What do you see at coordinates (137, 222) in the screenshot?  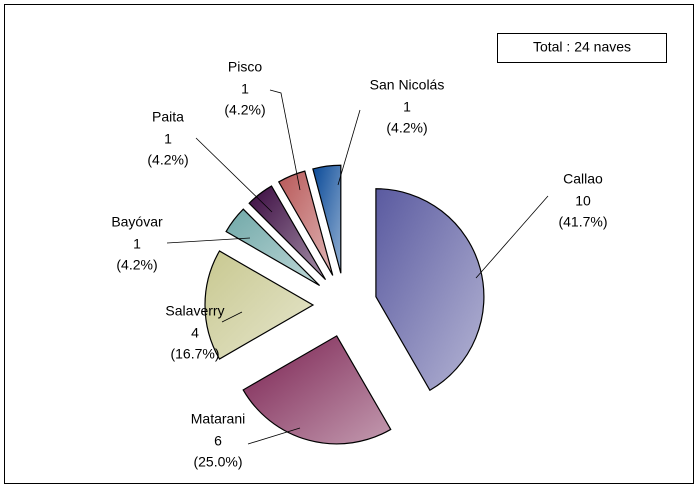 I see `slice-label: Bayóvar` at bounding box center [137, 222].